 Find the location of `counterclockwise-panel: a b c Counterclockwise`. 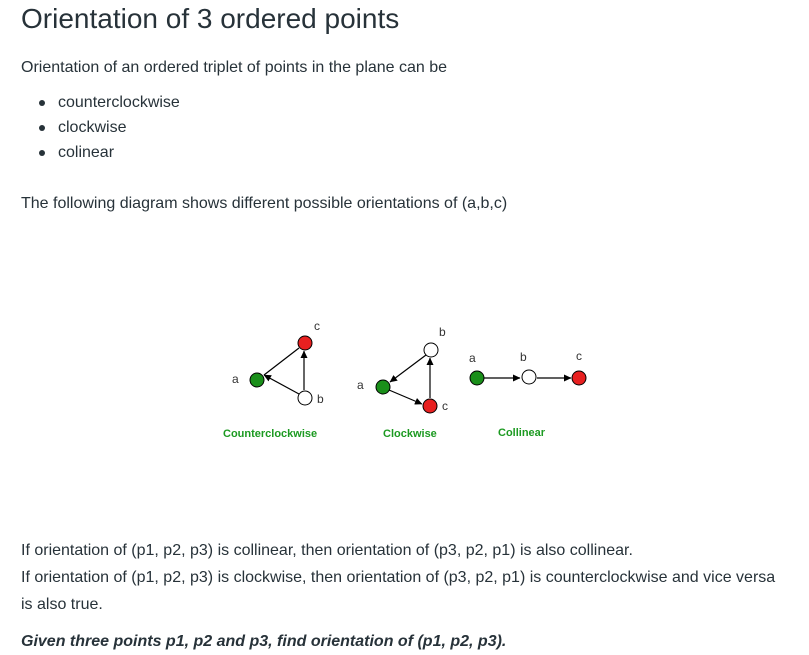

counterclockwise-panel: a b c Counterclockwise is located at coordinates (273, 379).